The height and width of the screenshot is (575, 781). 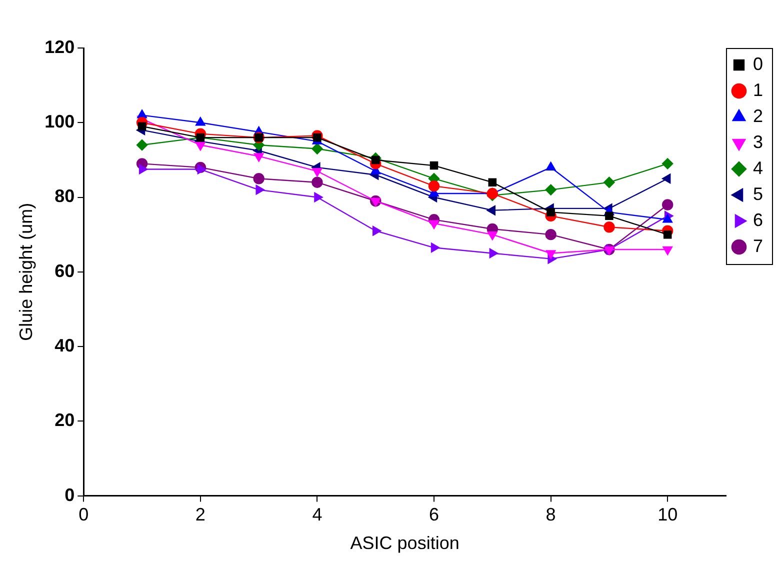 What do you see at coordinates (551, 514) in the screenshot?
I see `x-tick-label: 8` at bounding box center [551, 514].